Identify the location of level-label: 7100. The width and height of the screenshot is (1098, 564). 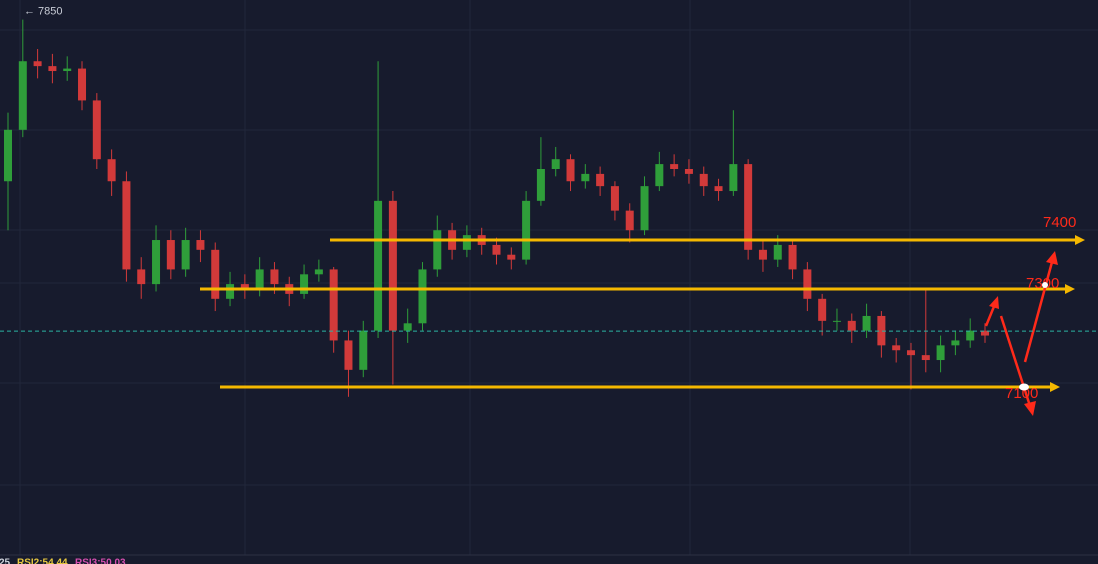
(1021, 393).